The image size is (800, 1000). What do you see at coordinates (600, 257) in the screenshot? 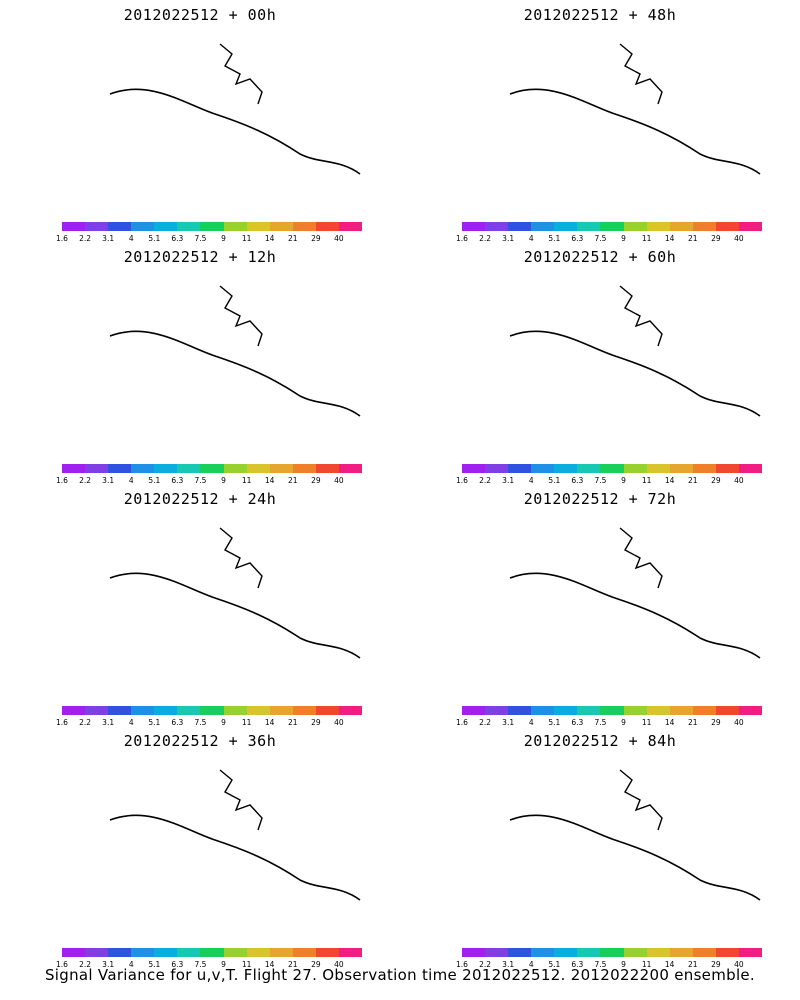
I see `panel-title: 2012022512 + 60h` at bounding box center [600, 257].